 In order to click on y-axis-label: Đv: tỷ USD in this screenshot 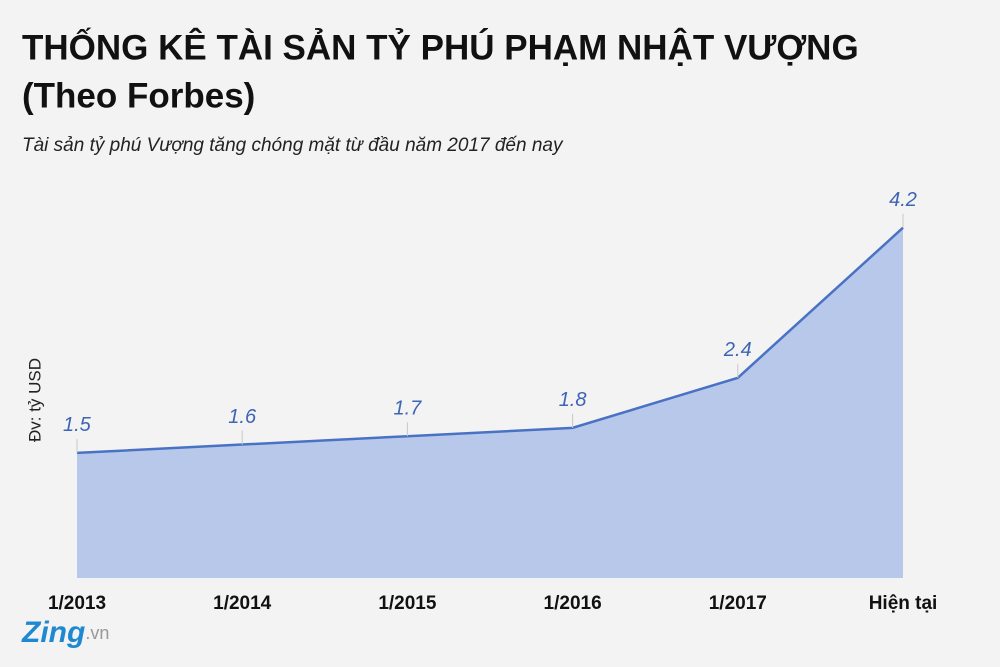, I will do `click(34, 400)`.